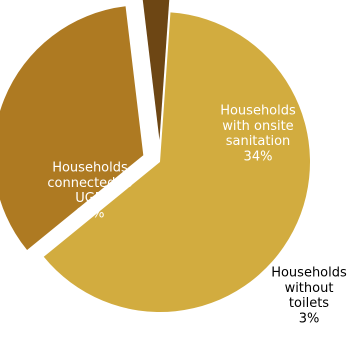 Image resolution: width=354 pixels, height=357 pixels. Describe the element at coordinates (309, 273) in the screenshot. I see `slice-name-label-2: Households` at that location.